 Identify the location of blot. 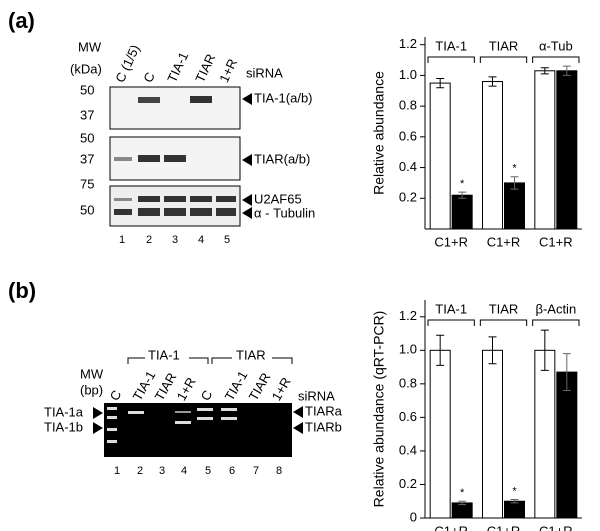
(175, 156).